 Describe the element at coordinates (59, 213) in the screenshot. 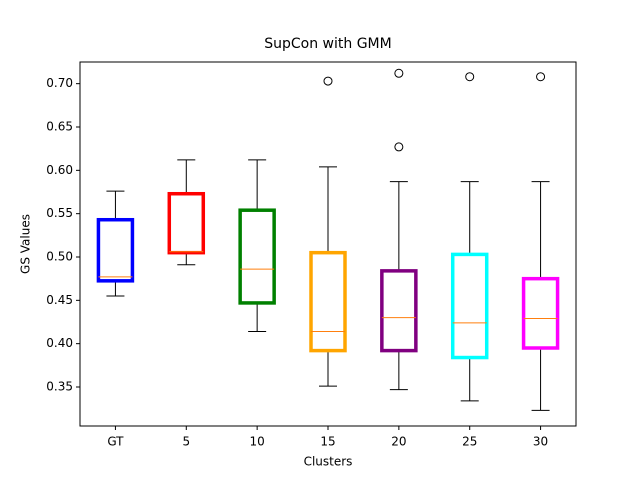

I see `y-tick-label: 0.55` at that location.